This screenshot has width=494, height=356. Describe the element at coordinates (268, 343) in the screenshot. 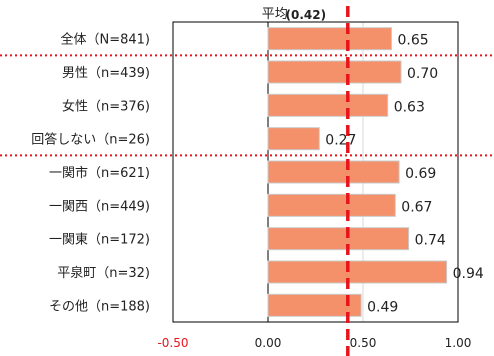

I see `x-tick-label: 0.00` at that location.